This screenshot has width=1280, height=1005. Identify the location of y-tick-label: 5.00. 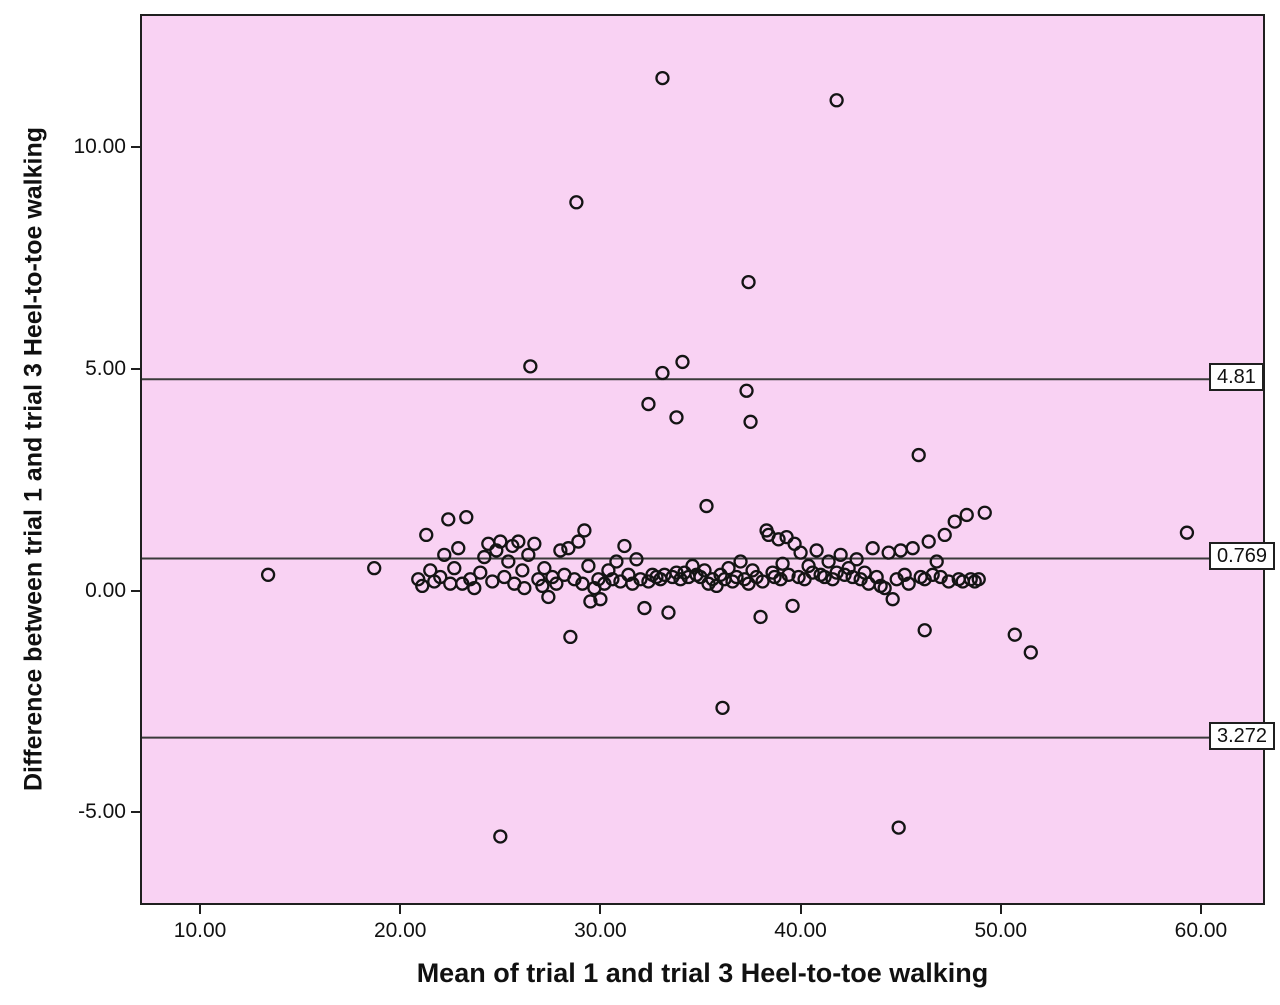
(105, 368).